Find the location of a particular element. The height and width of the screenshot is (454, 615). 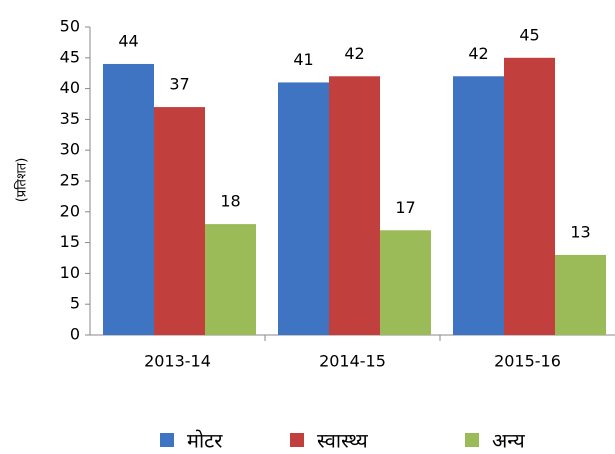

value-label: 44 is located at coordinates (128, 40).